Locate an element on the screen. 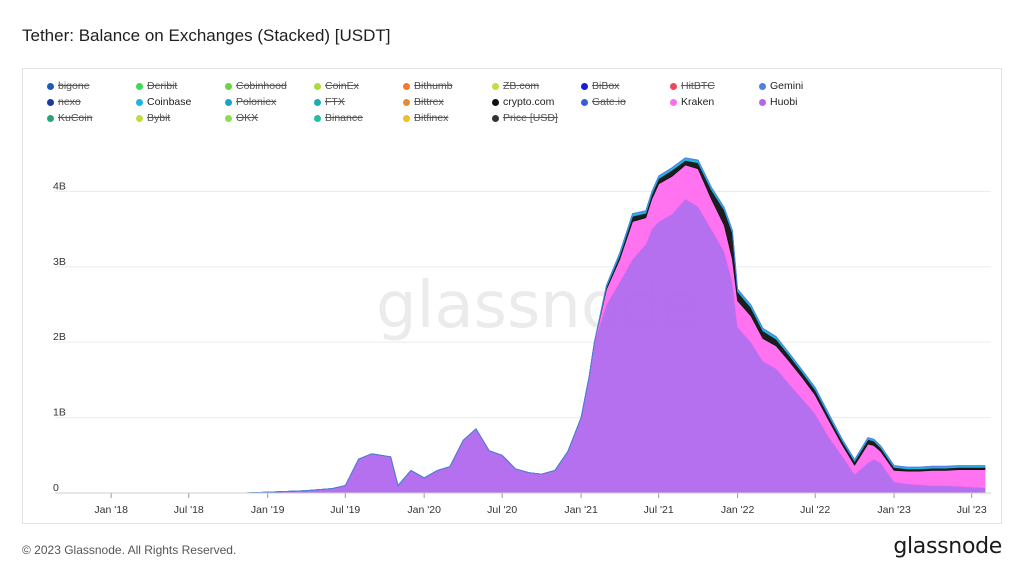 Image resolution: width=1024 pixels, height=576 pixels. x-tick-label: Jul '21 is located at coordinates (659, 510).